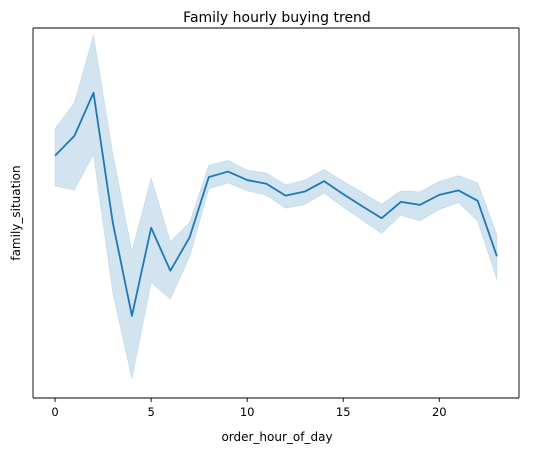 The image size is (535, 453). I want to click on x-axis-ticks: 0 5 10 15 20, so click(249, 408).